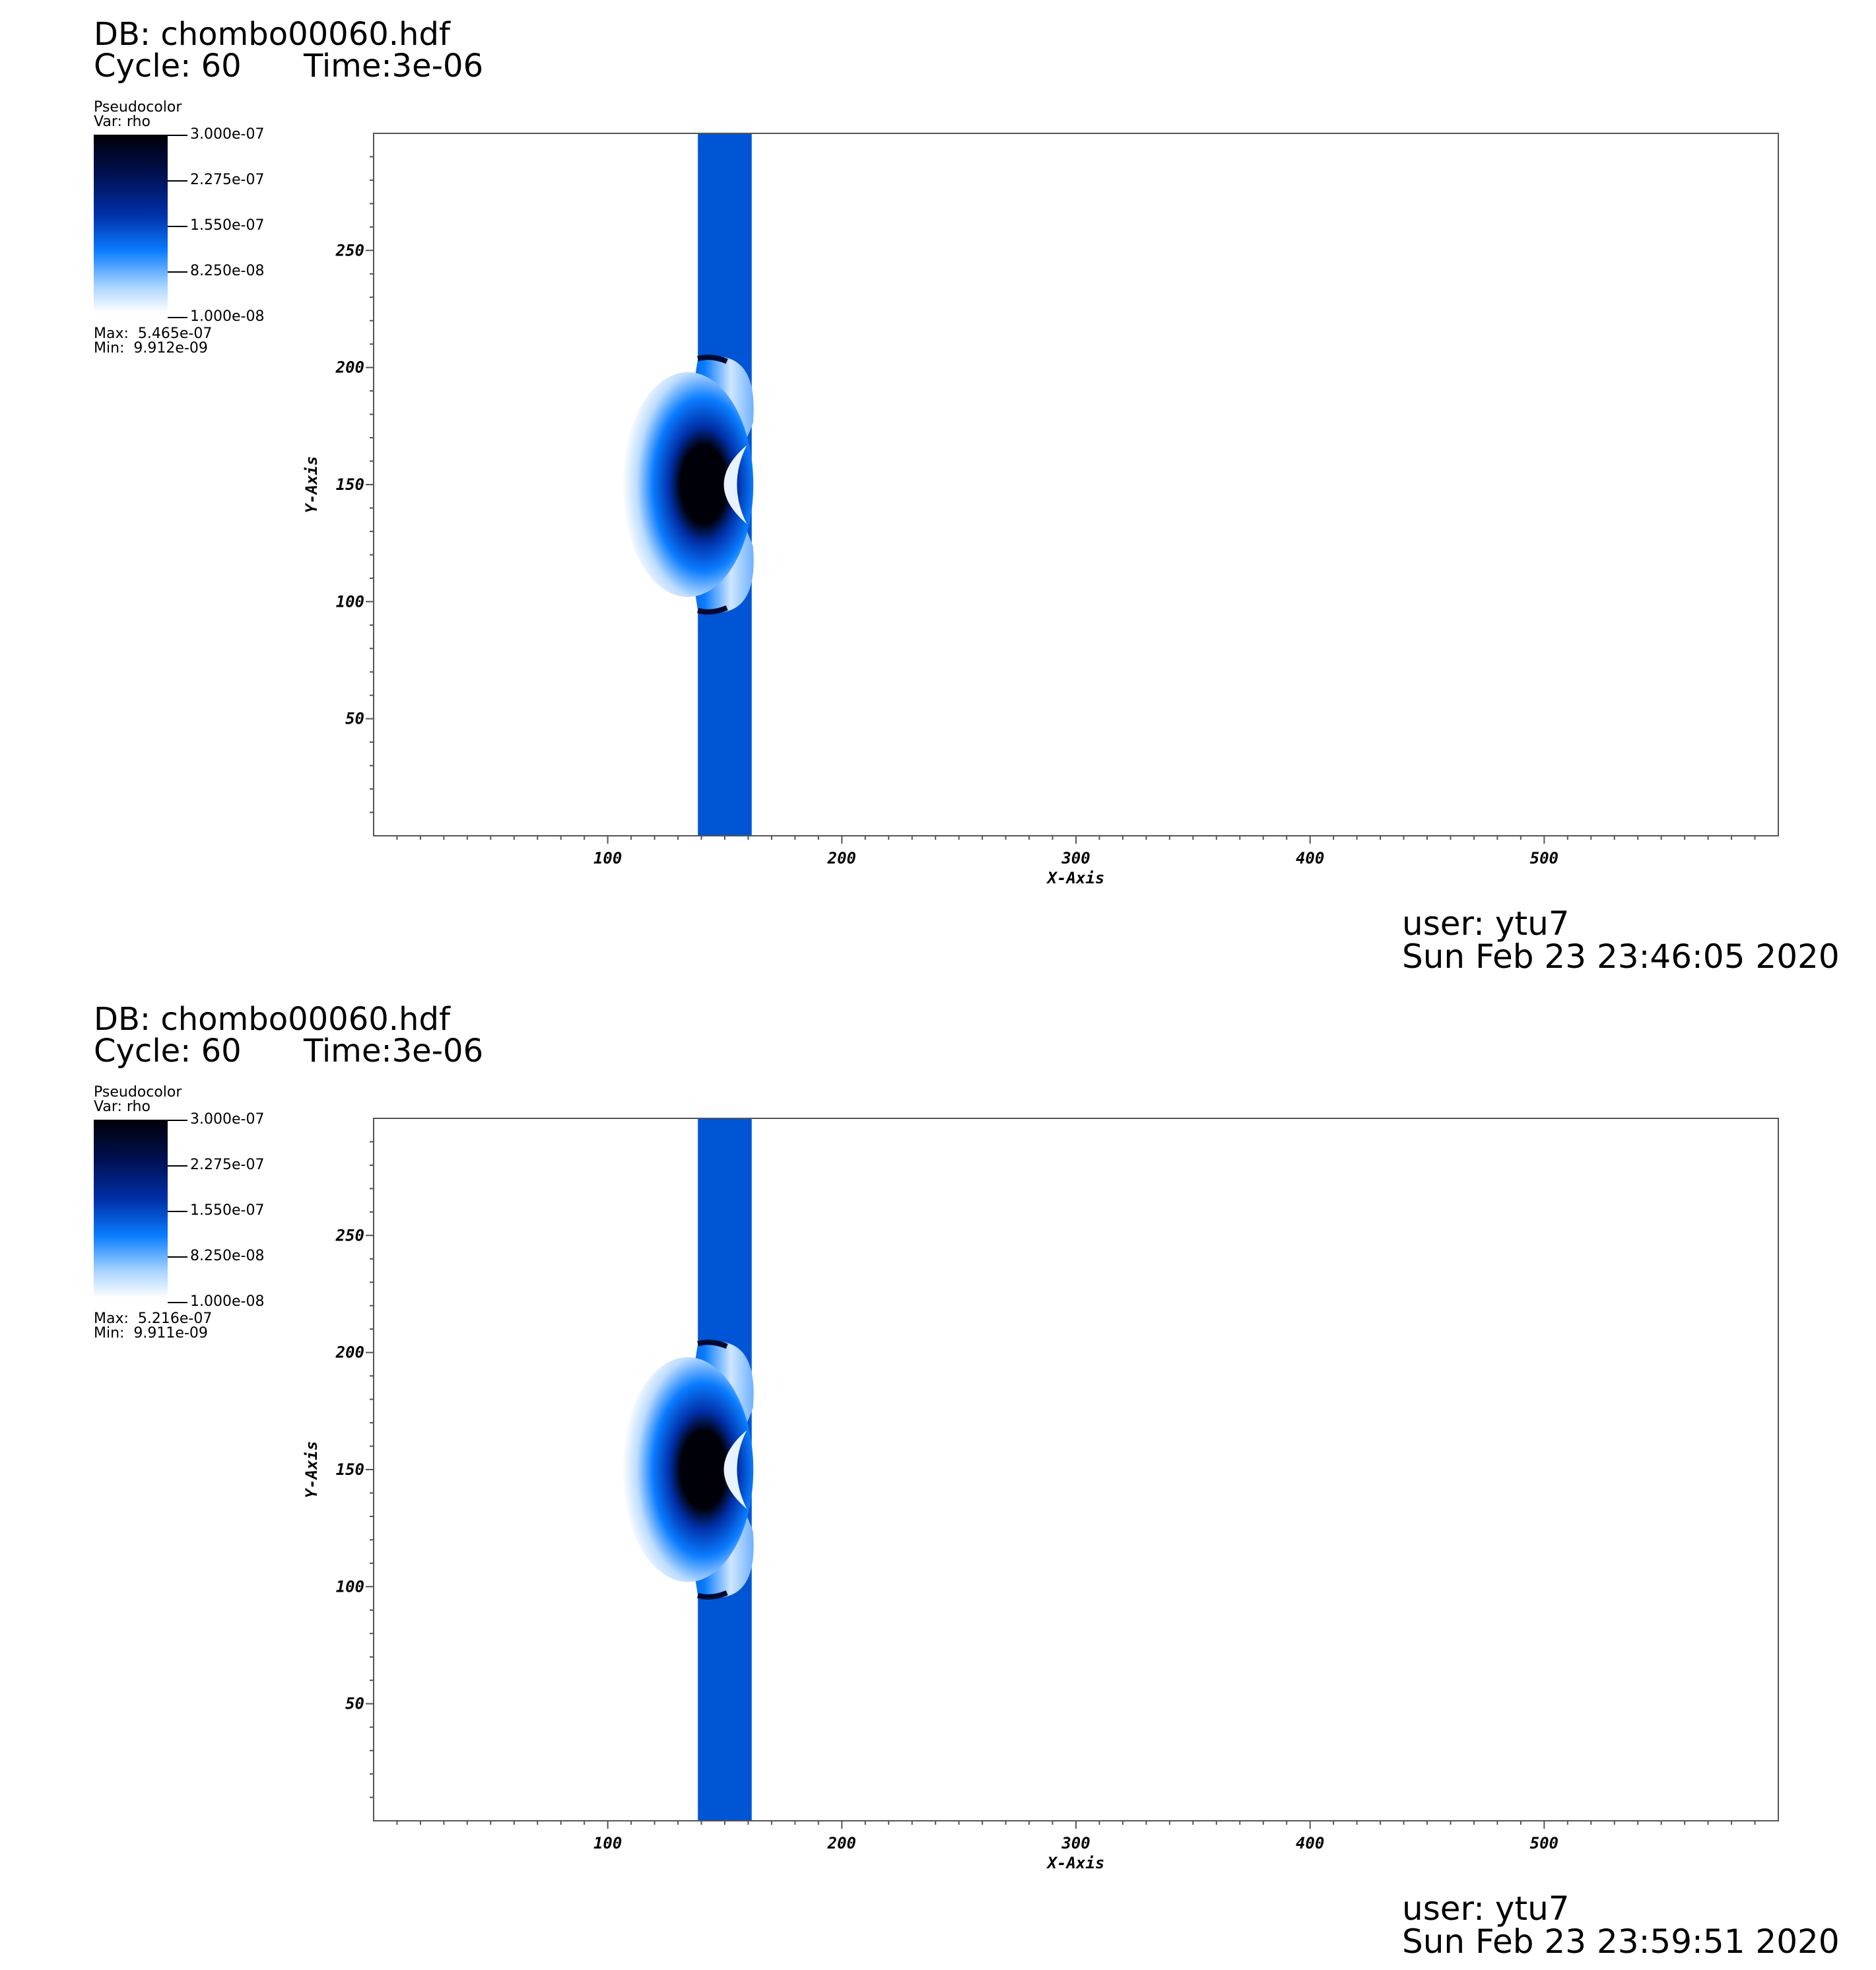  Describe the element at coordinates (153, 334) in the screenshot. I see `legend-max: Max: 5.465e-07` at that location.